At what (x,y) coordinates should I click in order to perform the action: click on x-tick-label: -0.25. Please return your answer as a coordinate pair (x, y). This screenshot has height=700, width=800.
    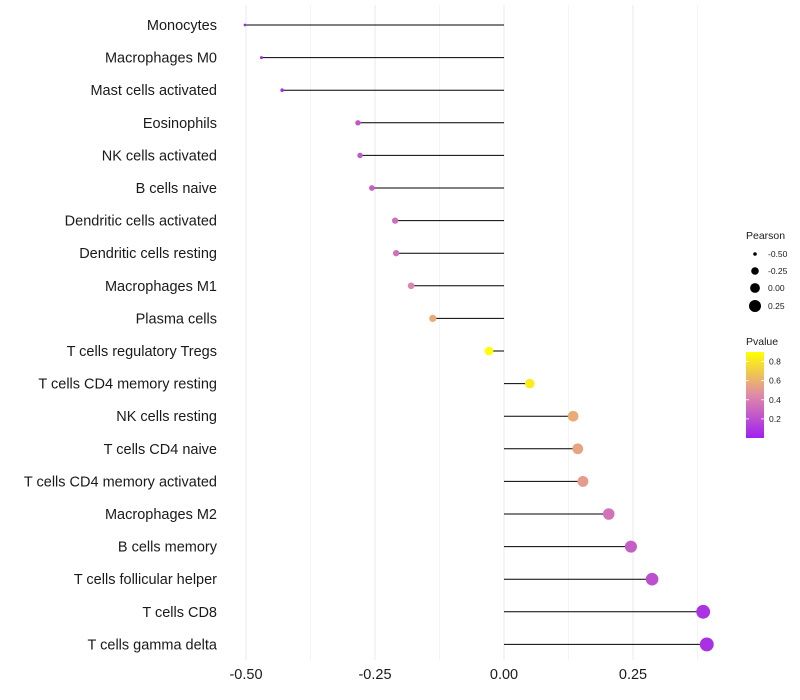
    Looking at the image, I should click on (374, 675).